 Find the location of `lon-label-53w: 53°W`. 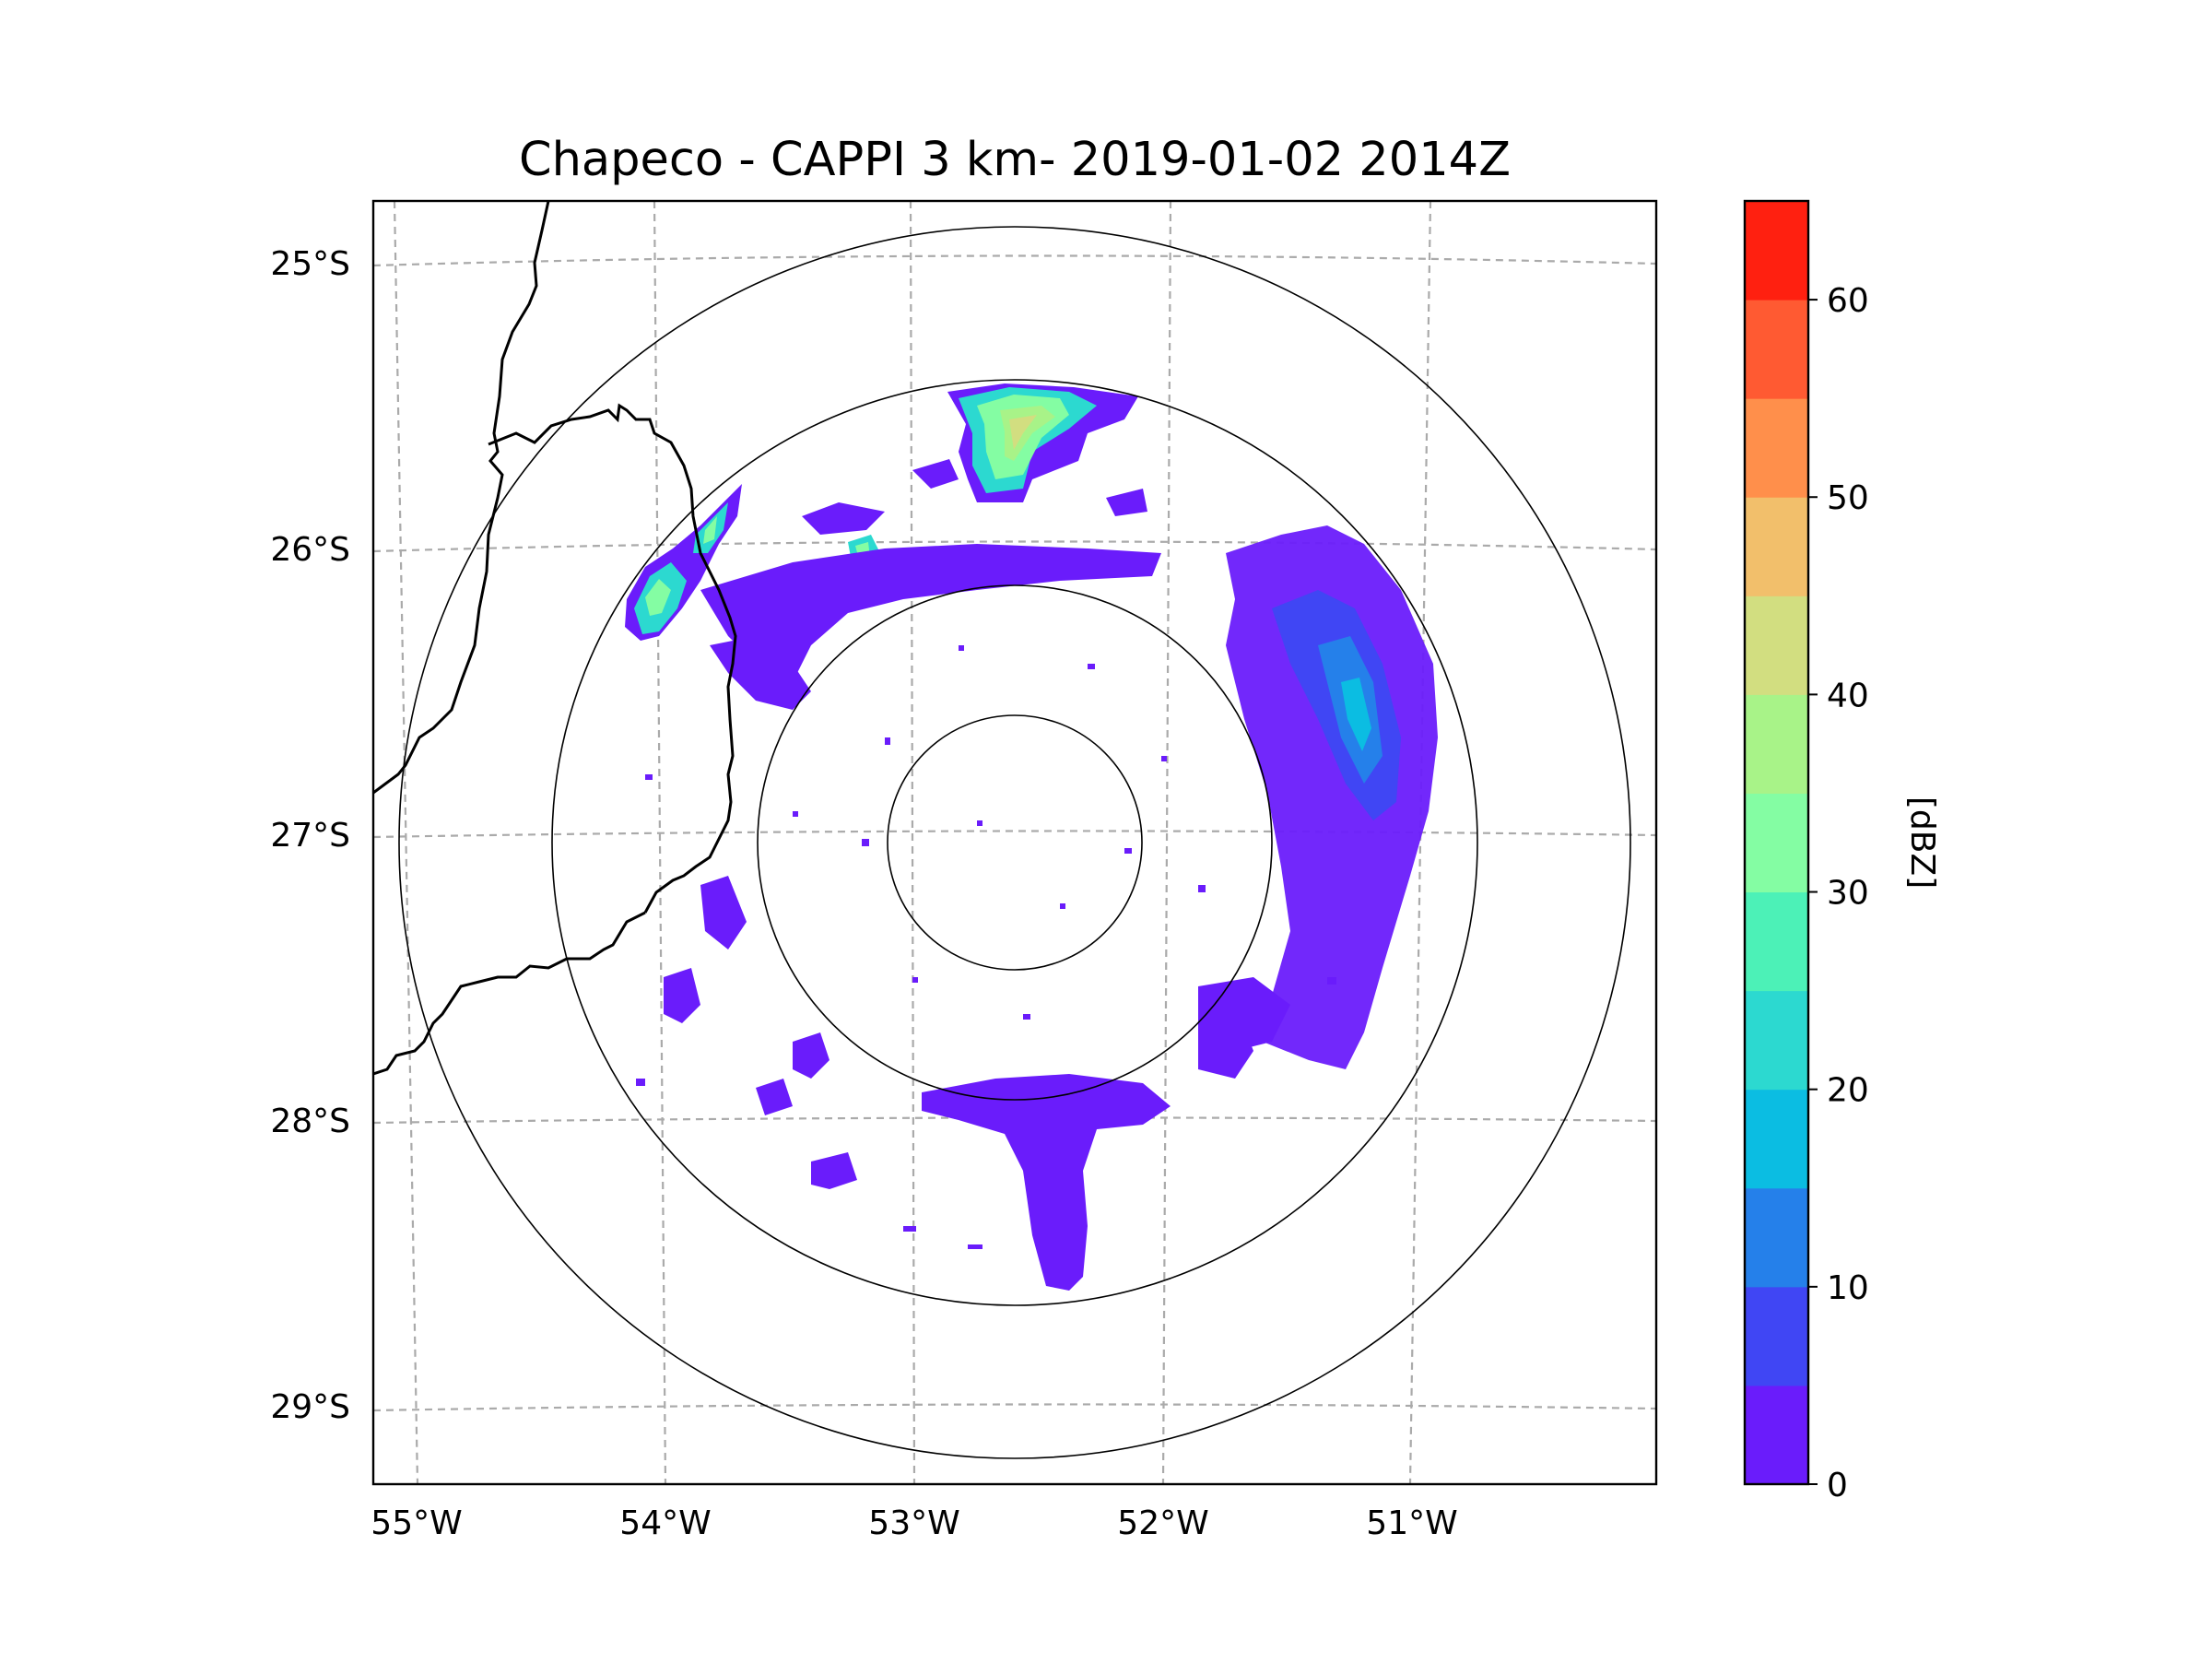

lon-label-53w: 53°W is located at coordinates (913, 1523).